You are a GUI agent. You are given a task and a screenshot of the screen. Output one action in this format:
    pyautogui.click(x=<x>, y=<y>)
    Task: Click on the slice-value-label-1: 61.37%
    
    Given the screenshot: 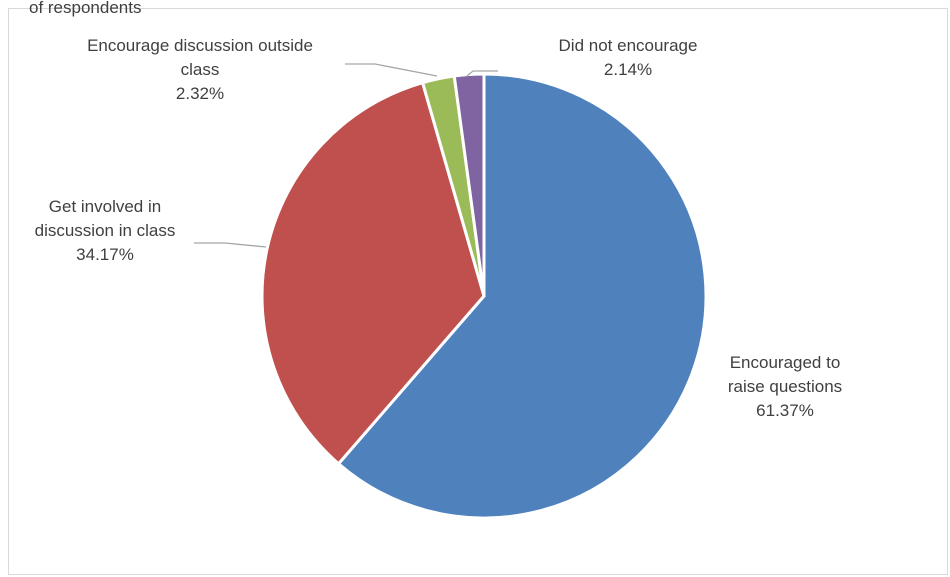 What is the action you would take?
    pyautogui.click(x=785, y=410)
    